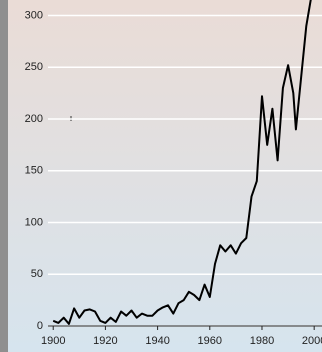 The height and width of the screenshot is (352, 322). What do you see at coordinates (34, 67) in the screenshot?
I see `y-tick-label: 250` at bounding box center [34, 67].